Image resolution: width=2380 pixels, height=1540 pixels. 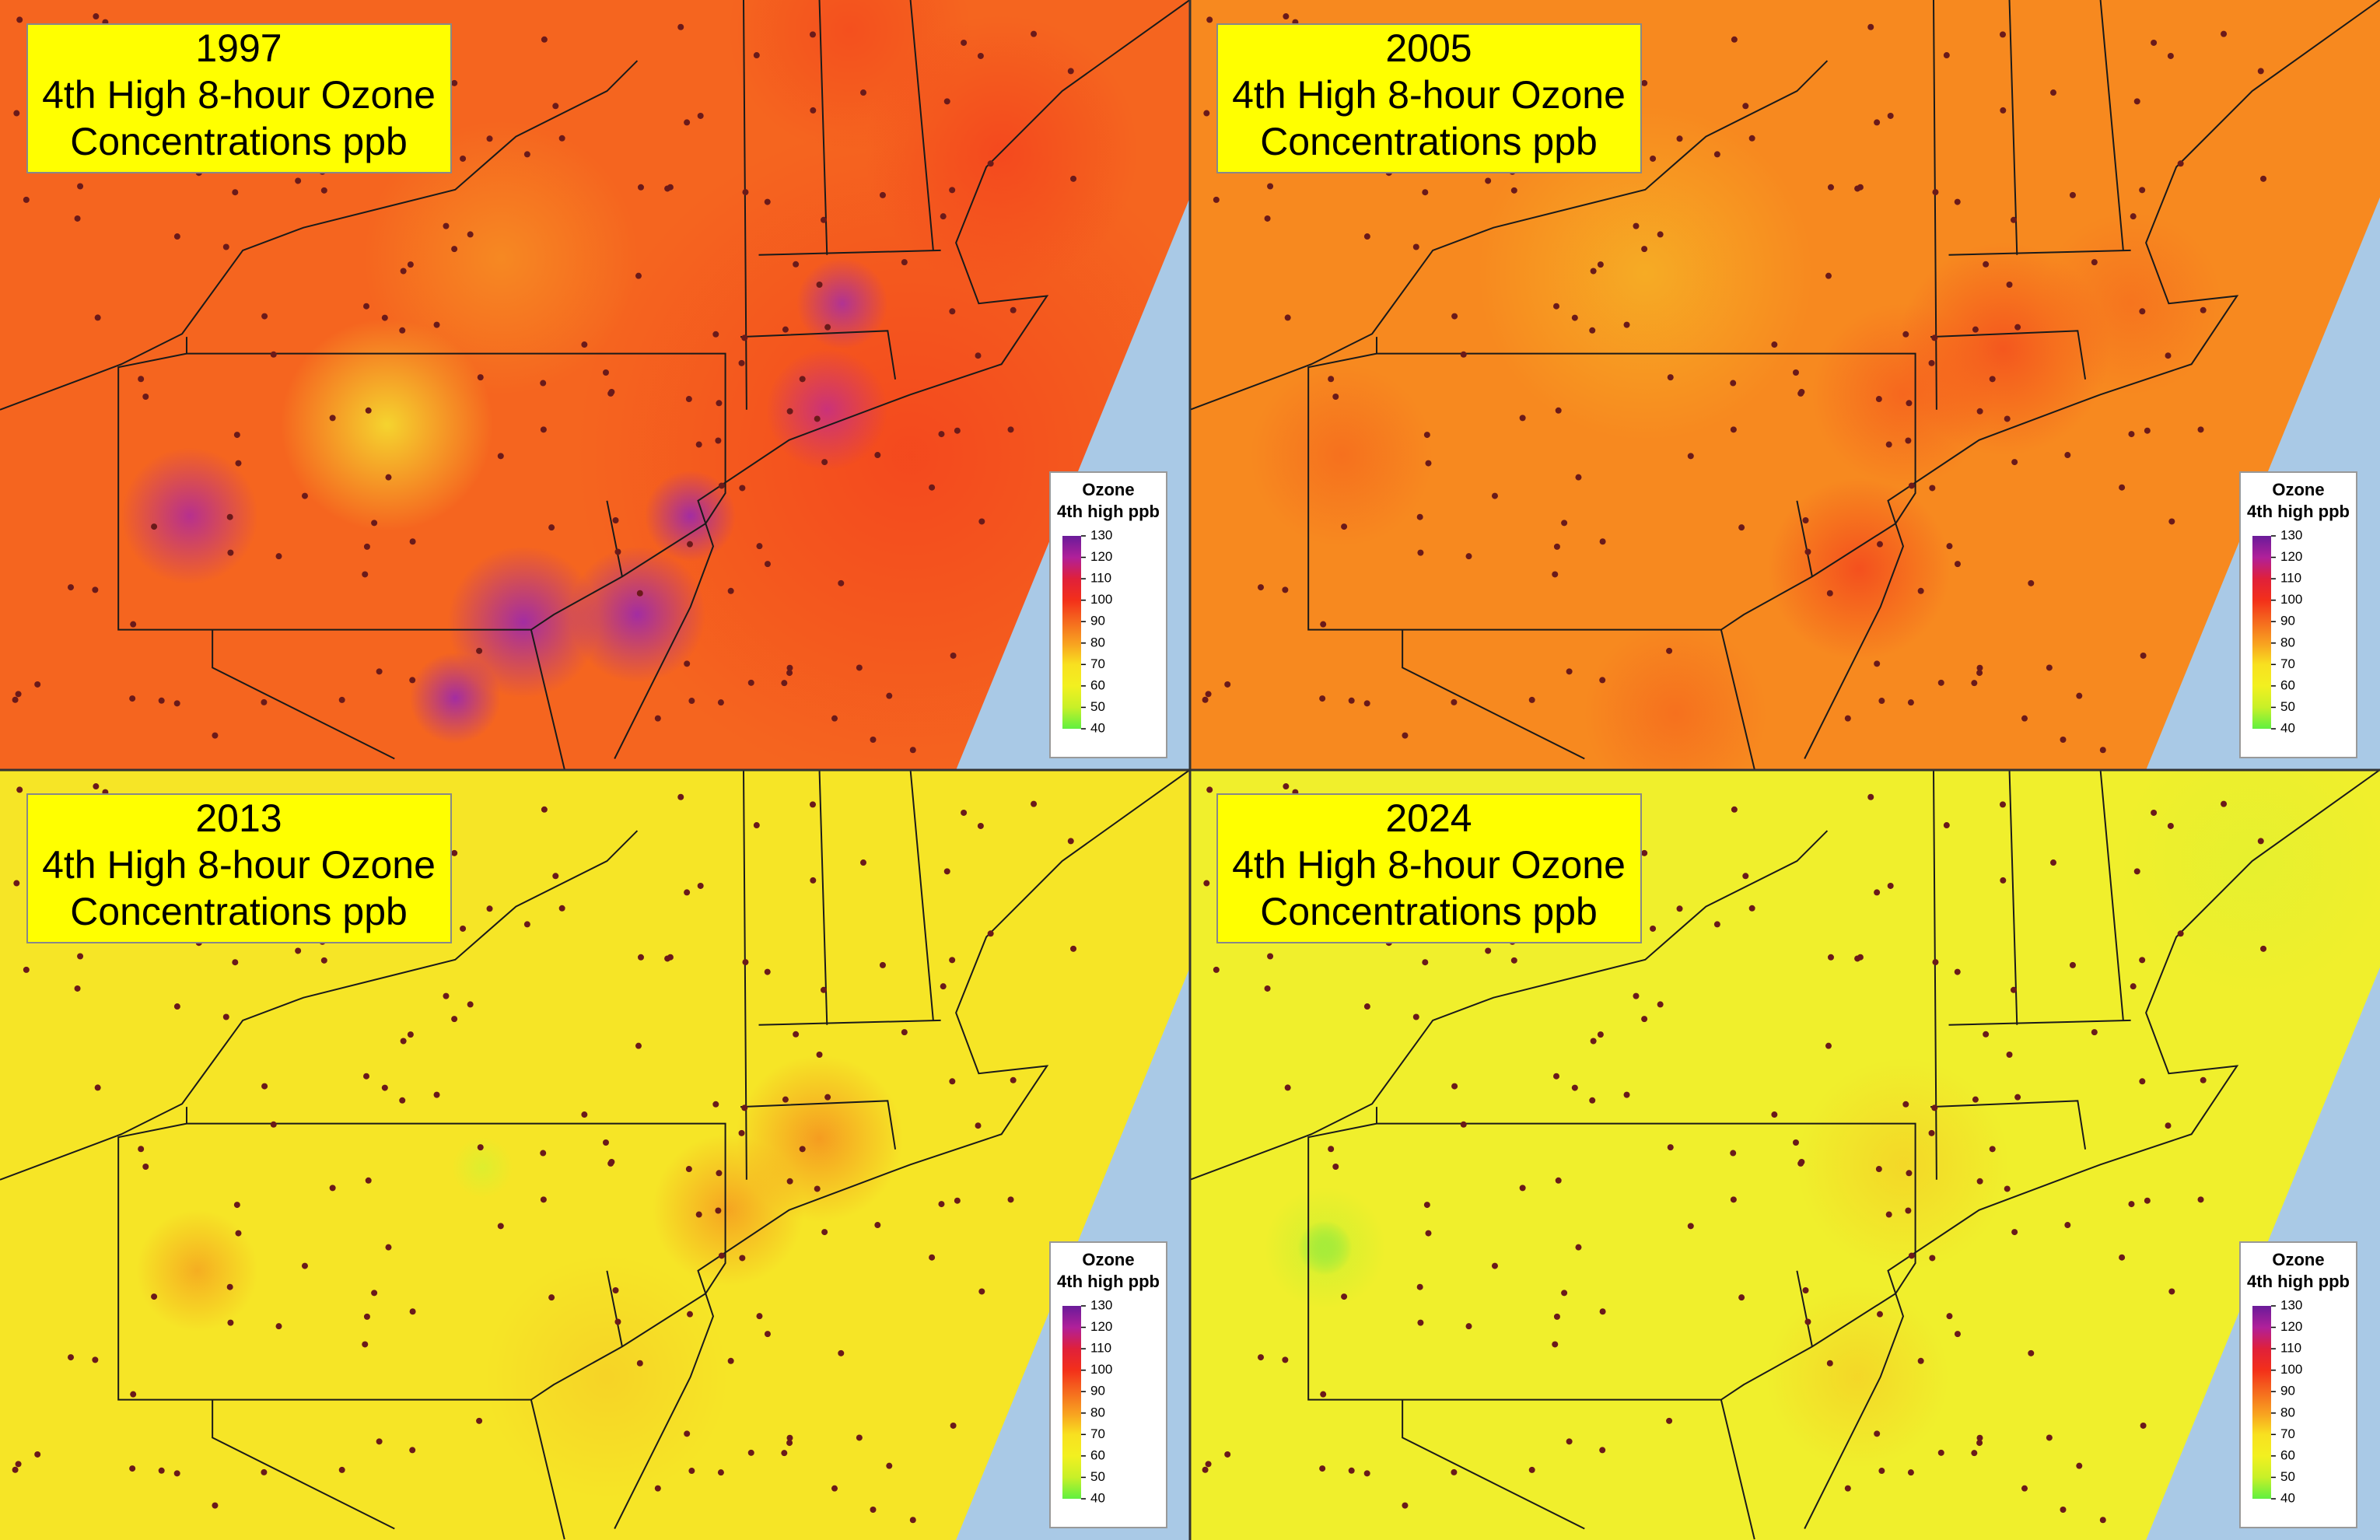 I want to click on legend-tick-label: 40, so click(x=1097, y=727).